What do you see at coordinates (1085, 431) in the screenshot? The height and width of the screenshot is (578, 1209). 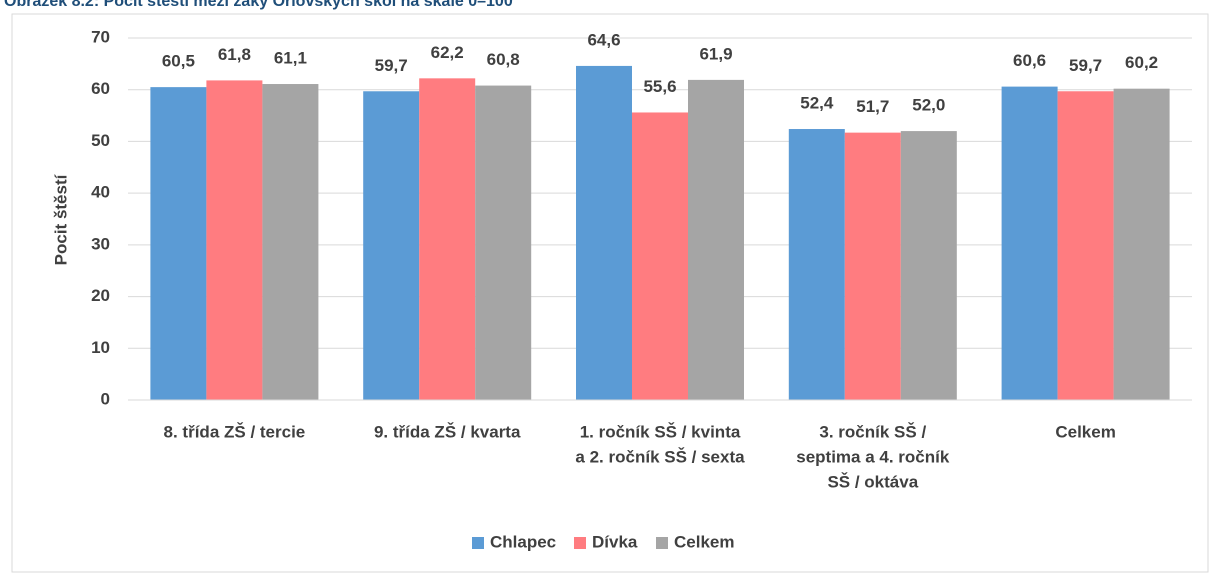 I see `x-tick-label: Celkem` at bounding box center [1085, 431].